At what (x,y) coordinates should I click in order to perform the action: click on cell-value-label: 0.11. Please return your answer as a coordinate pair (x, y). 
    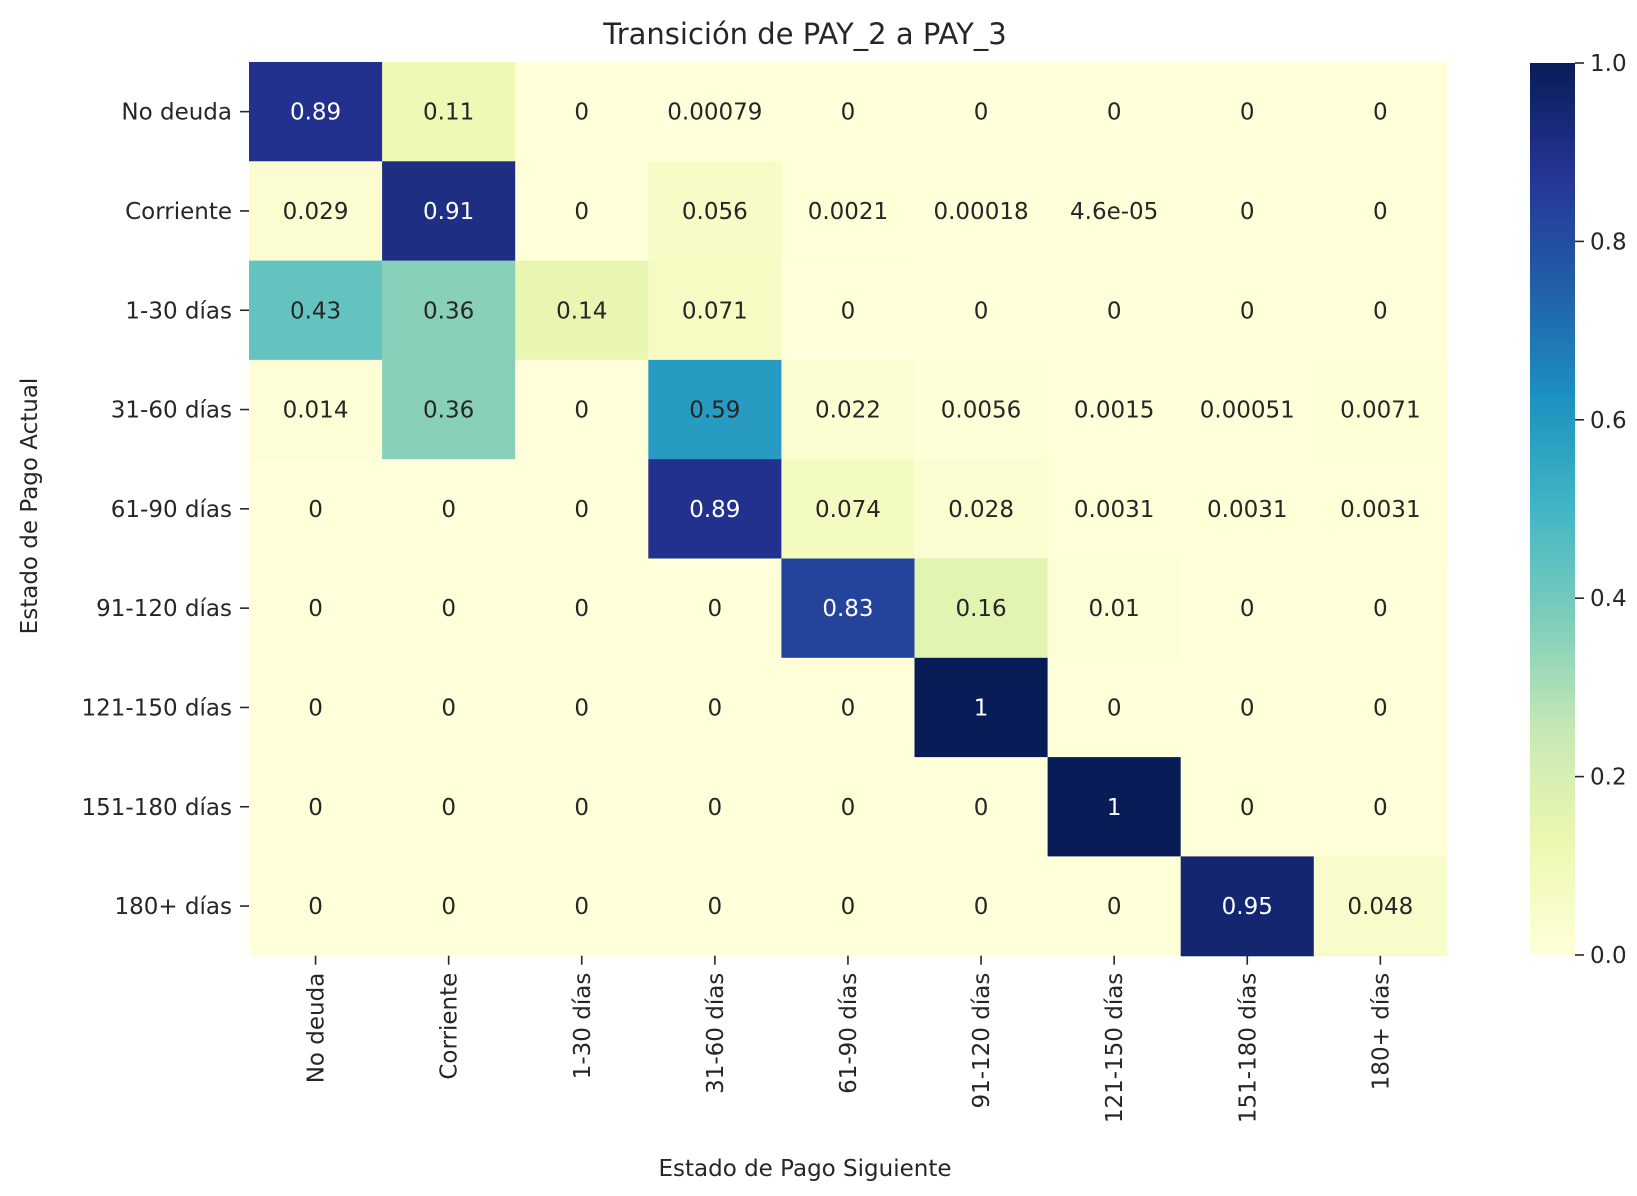
    Looking at the image, I should click on (448, 113).